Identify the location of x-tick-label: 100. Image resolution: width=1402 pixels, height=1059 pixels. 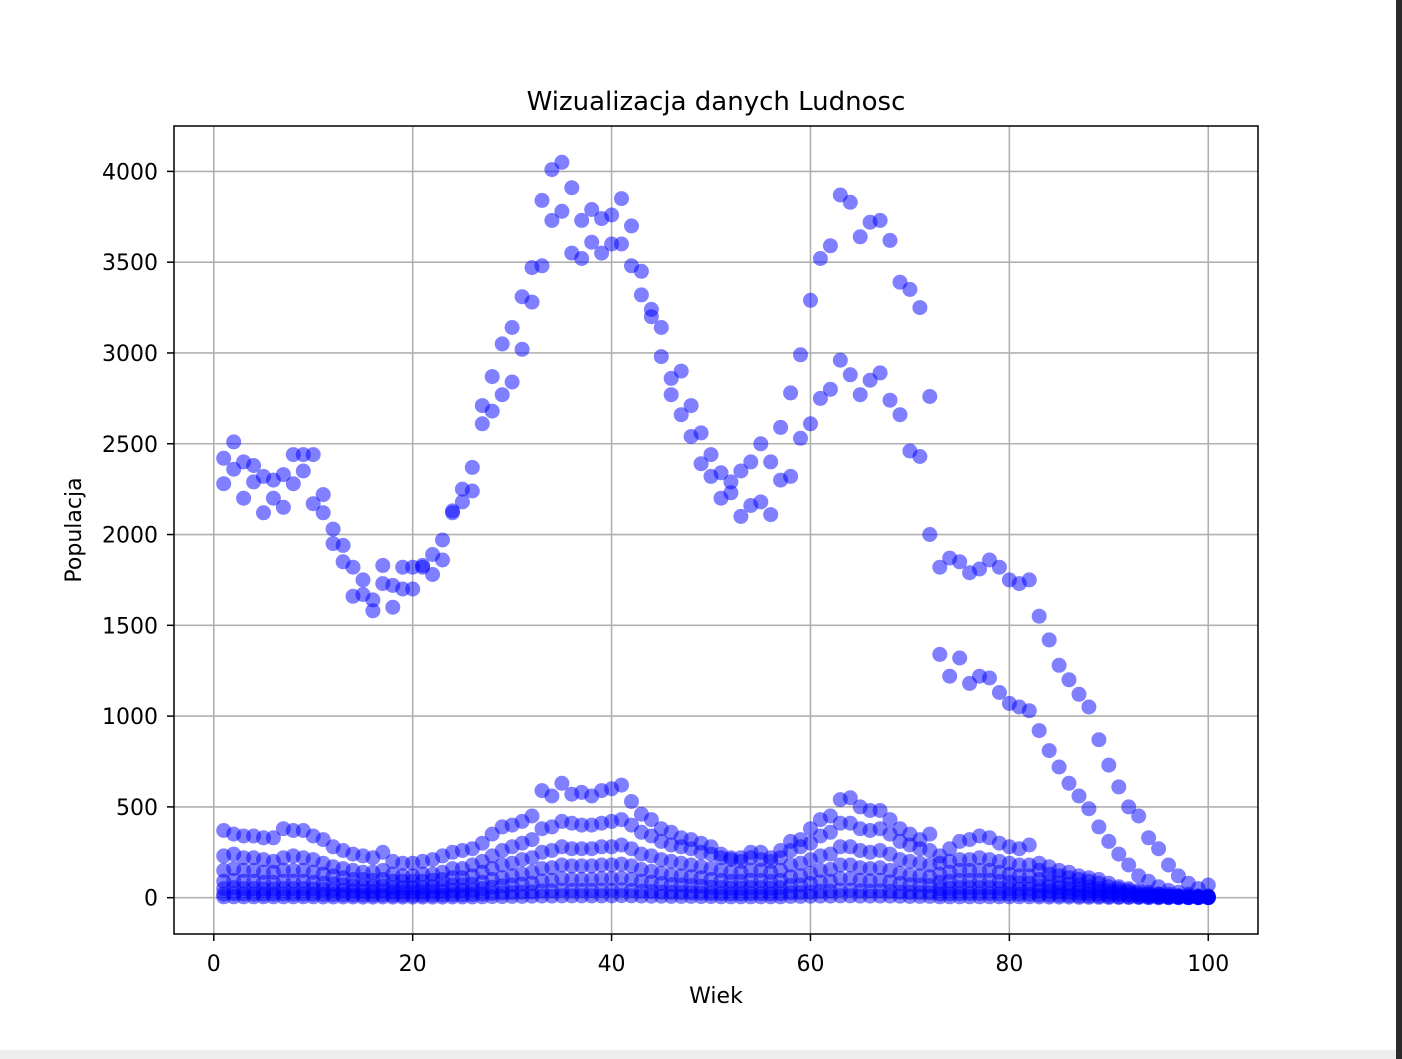
(1208, 964).